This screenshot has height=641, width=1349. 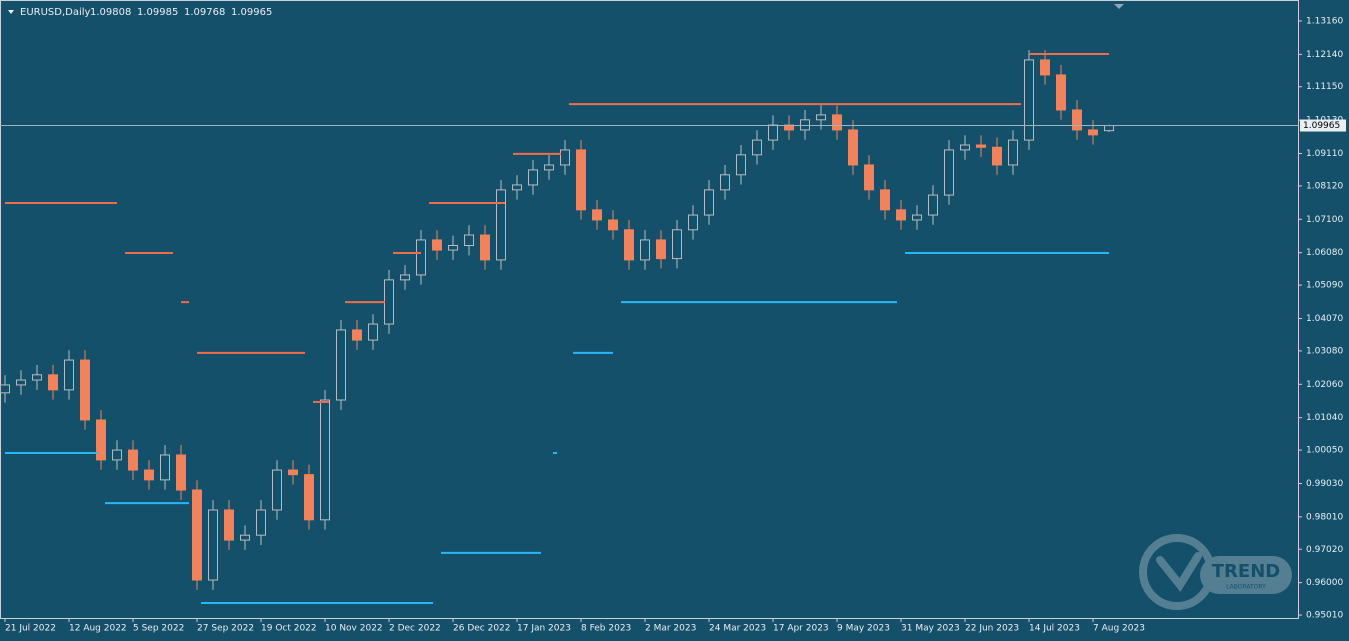 I want to click on x-tick-label: 14 Jul 2023, so click(x=1054, y=629).